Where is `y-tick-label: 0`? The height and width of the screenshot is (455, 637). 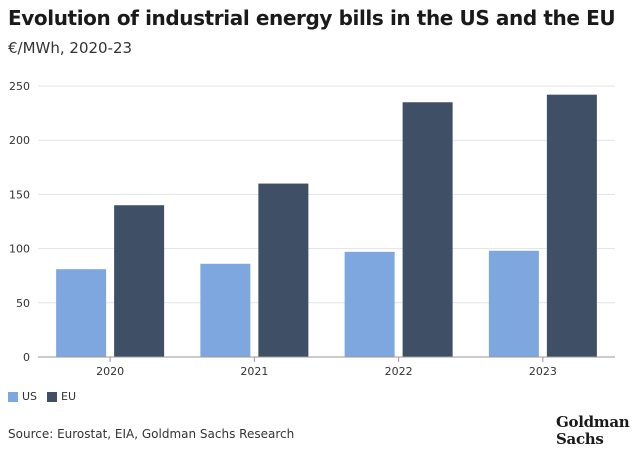
y-tick-label: 0 is located at coordinates (26, 357).